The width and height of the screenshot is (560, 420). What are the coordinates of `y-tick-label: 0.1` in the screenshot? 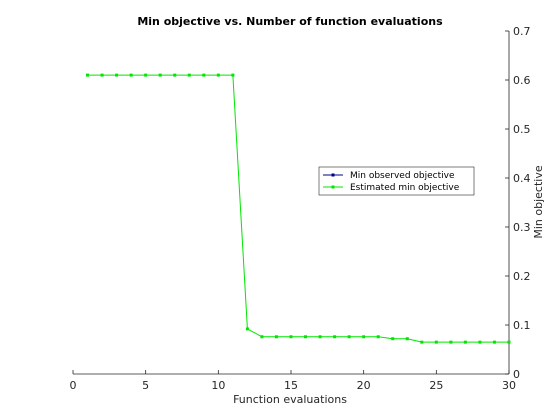 It's located at (522, 325).